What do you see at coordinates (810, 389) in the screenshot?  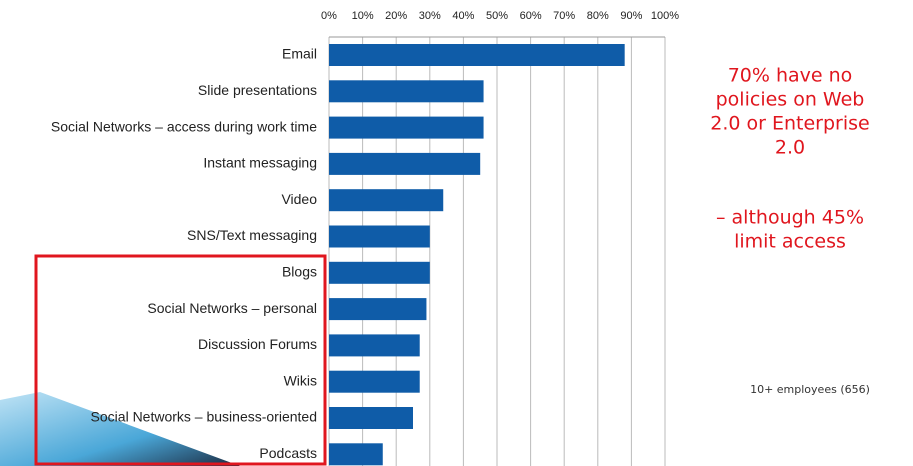 I see `note: 10+ employees (656)` at bounding box center [810, 389].